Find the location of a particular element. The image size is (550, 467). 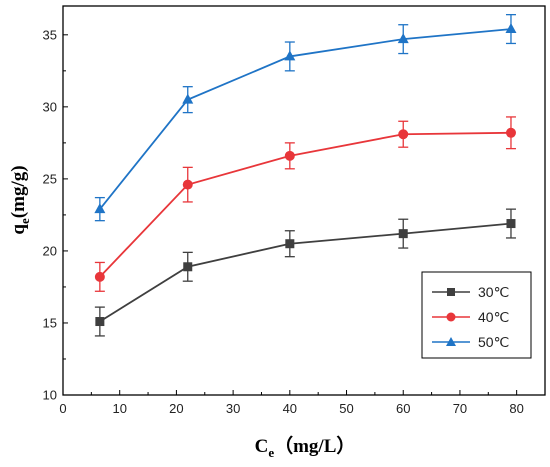

legend: 30℃ 40℃ 50℃ is located at coordinates (476, 315).